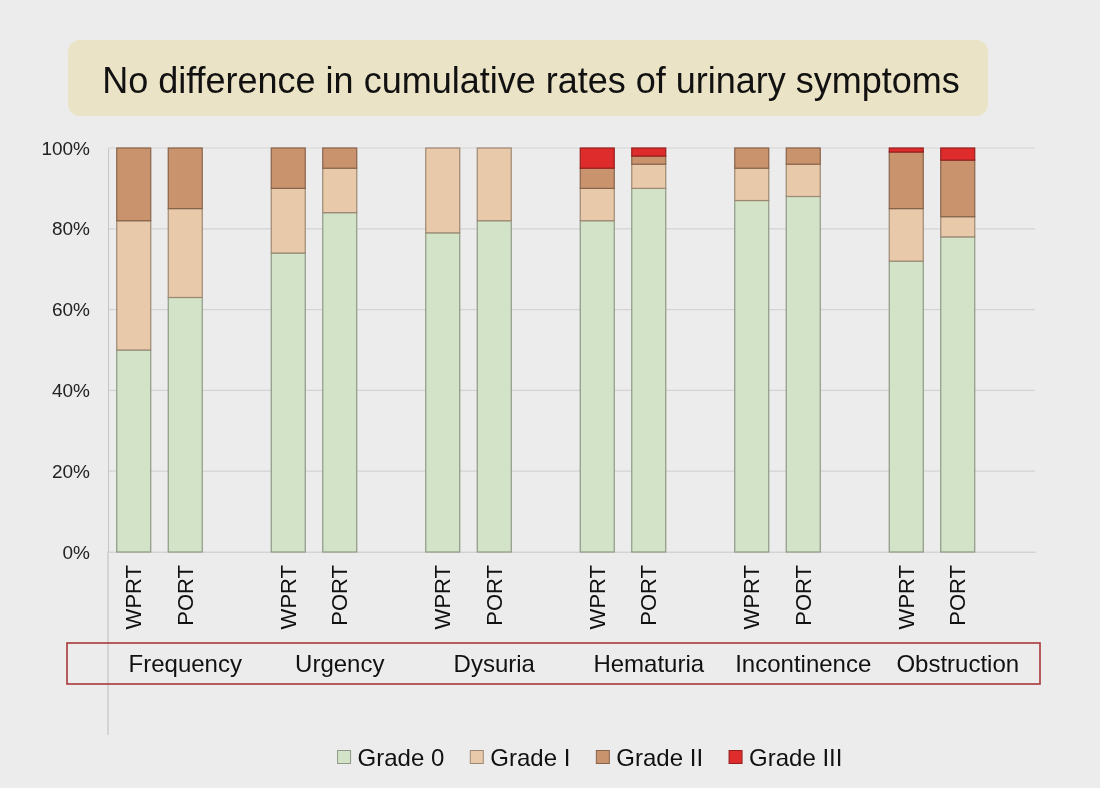  Describe the element at coordinates (803, 663) in the screenshot. I see `text: Incontinence` at that location.